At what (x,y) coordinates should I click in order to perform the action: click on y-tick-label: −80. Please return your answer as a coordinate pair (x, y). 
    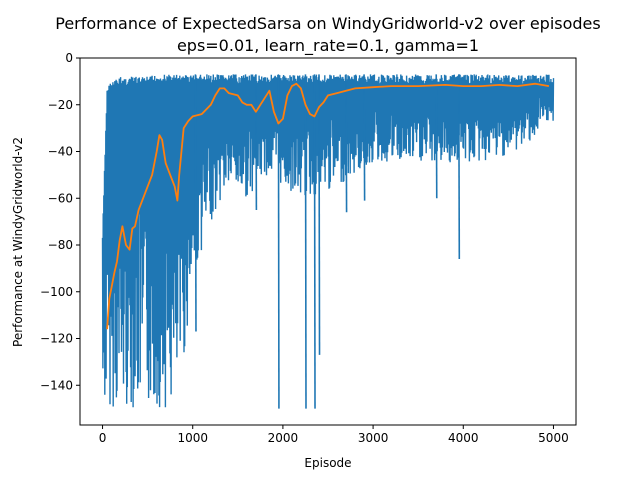
    Looking at the image, I should click on (60, 245).